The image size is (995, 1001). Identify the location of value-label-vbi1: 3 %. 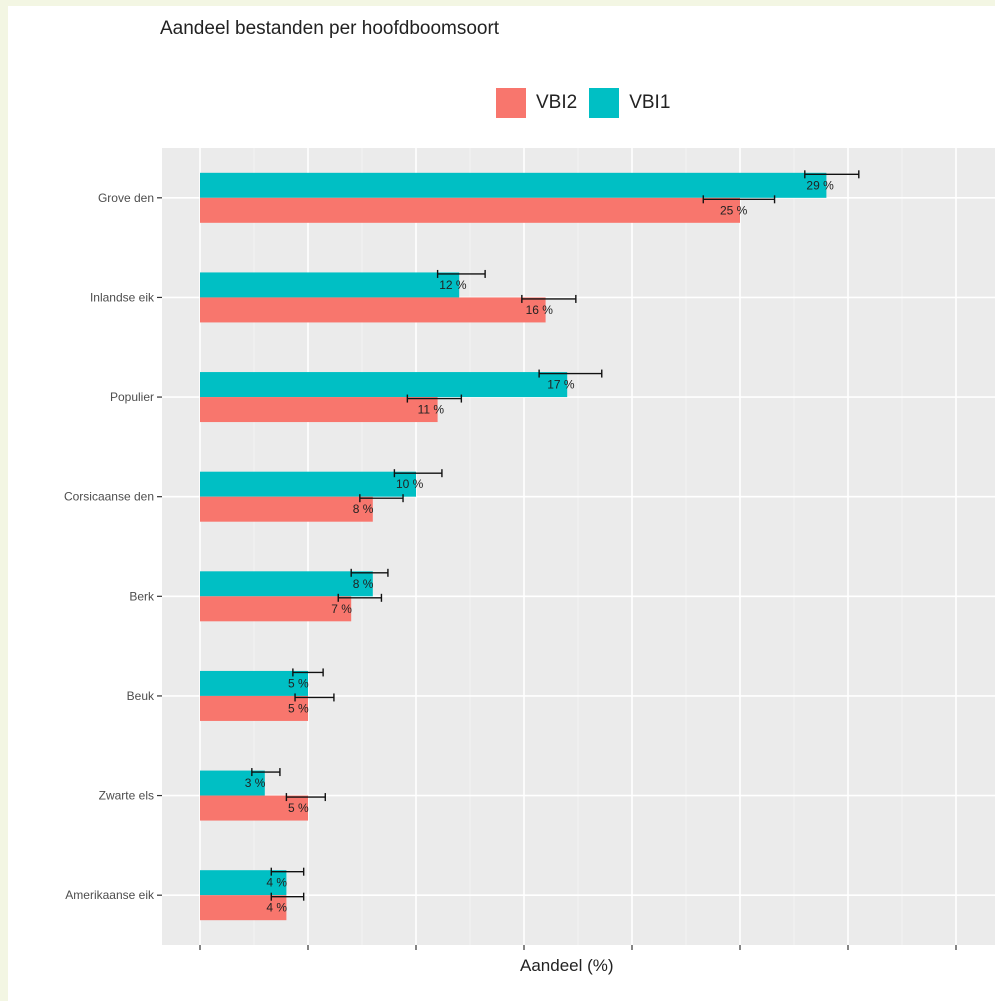
(255, 783).